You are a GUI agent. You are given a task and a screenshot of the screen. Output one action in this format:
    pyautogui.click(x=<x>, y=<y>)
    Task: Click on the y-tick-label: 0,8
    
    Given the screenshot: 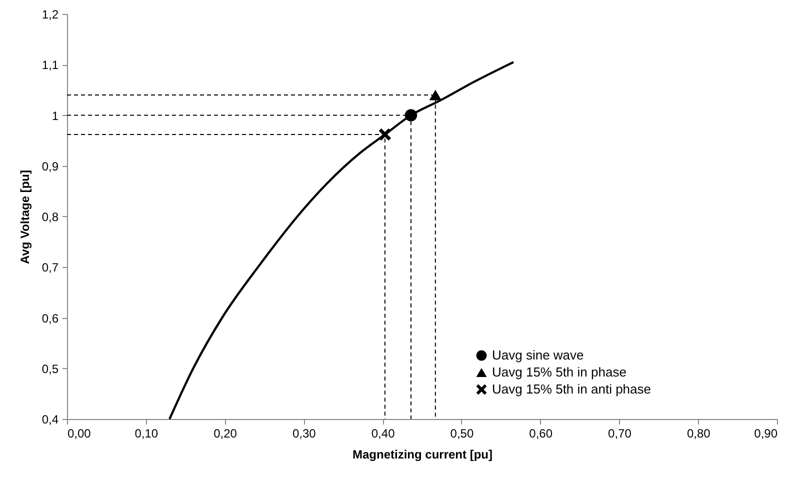 What is the action you would take?
    pyautogui.click(x=50, y=217)
    